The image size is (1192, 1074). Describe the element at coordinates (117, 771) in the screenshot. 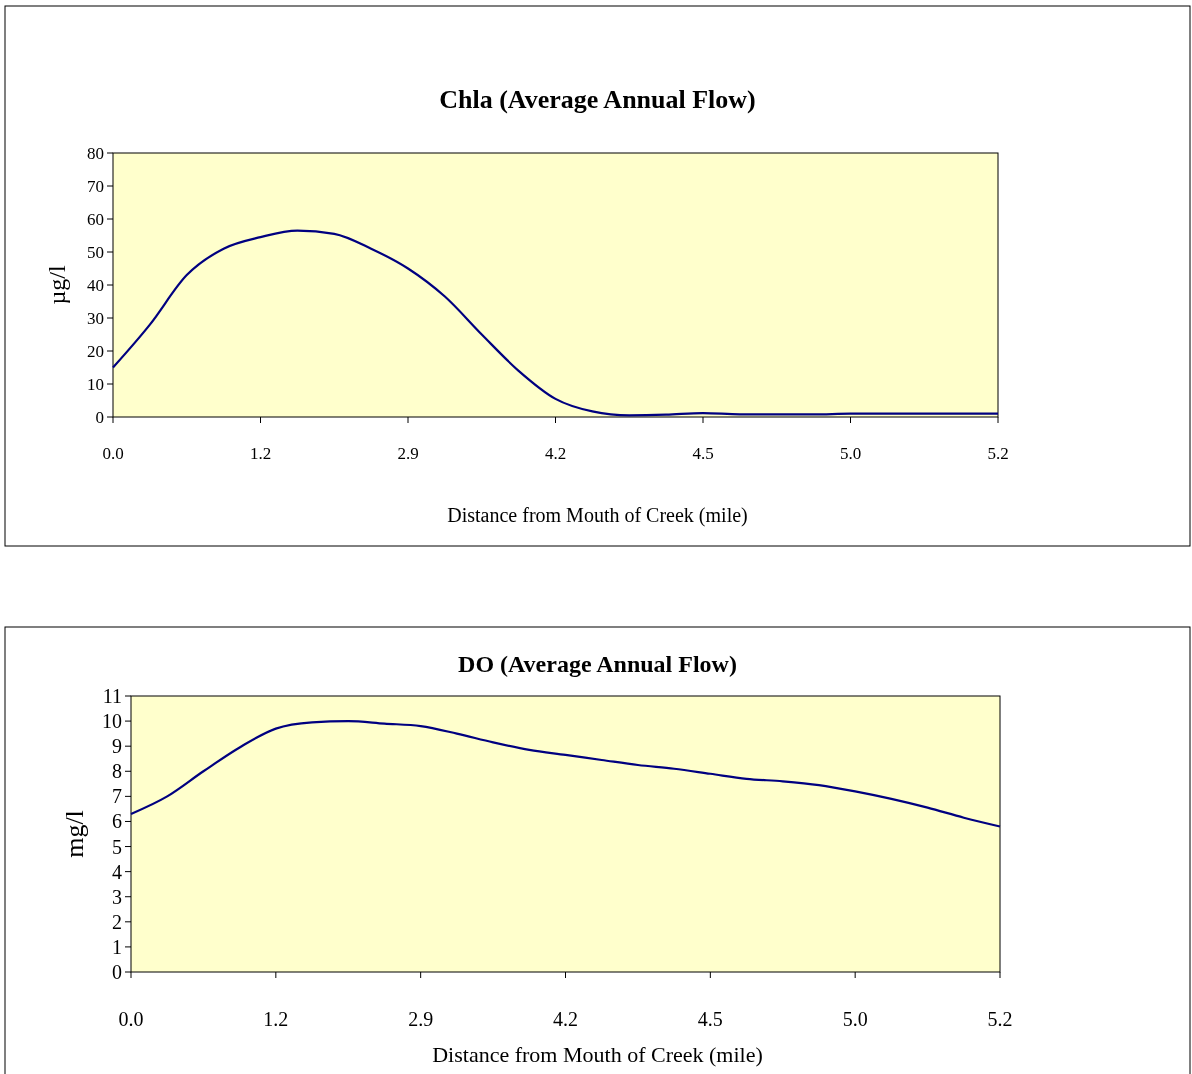

I see `y-tick-label: 8` at that location.